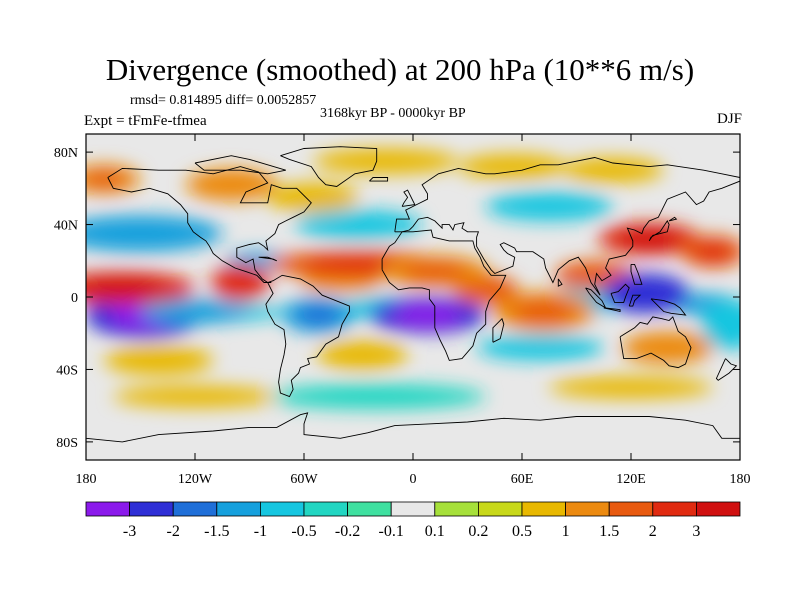 The height and width of the screenshot is (600, 800). What do you see at coordinates (159, 360) in the screenshot?
I see `south-pacific-divergence` at bounding box center [159, 360].